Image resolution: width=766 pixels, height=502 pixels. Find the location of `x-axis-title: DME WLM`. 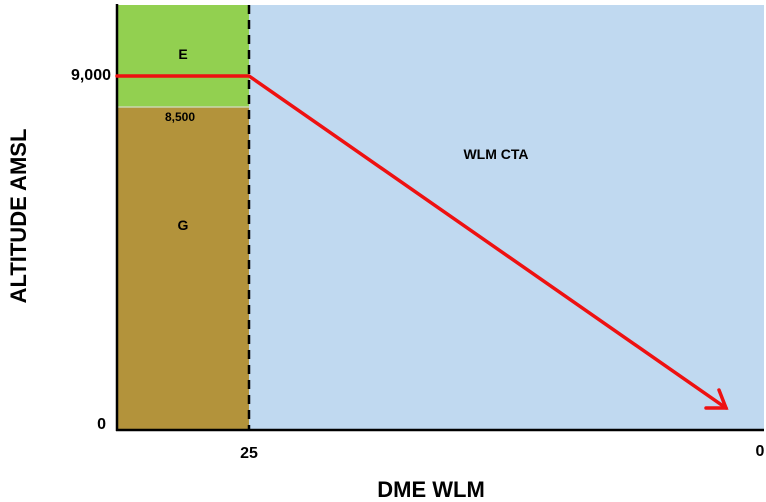

x-axis-title: DME WLM is located at coordinates (431, 489).